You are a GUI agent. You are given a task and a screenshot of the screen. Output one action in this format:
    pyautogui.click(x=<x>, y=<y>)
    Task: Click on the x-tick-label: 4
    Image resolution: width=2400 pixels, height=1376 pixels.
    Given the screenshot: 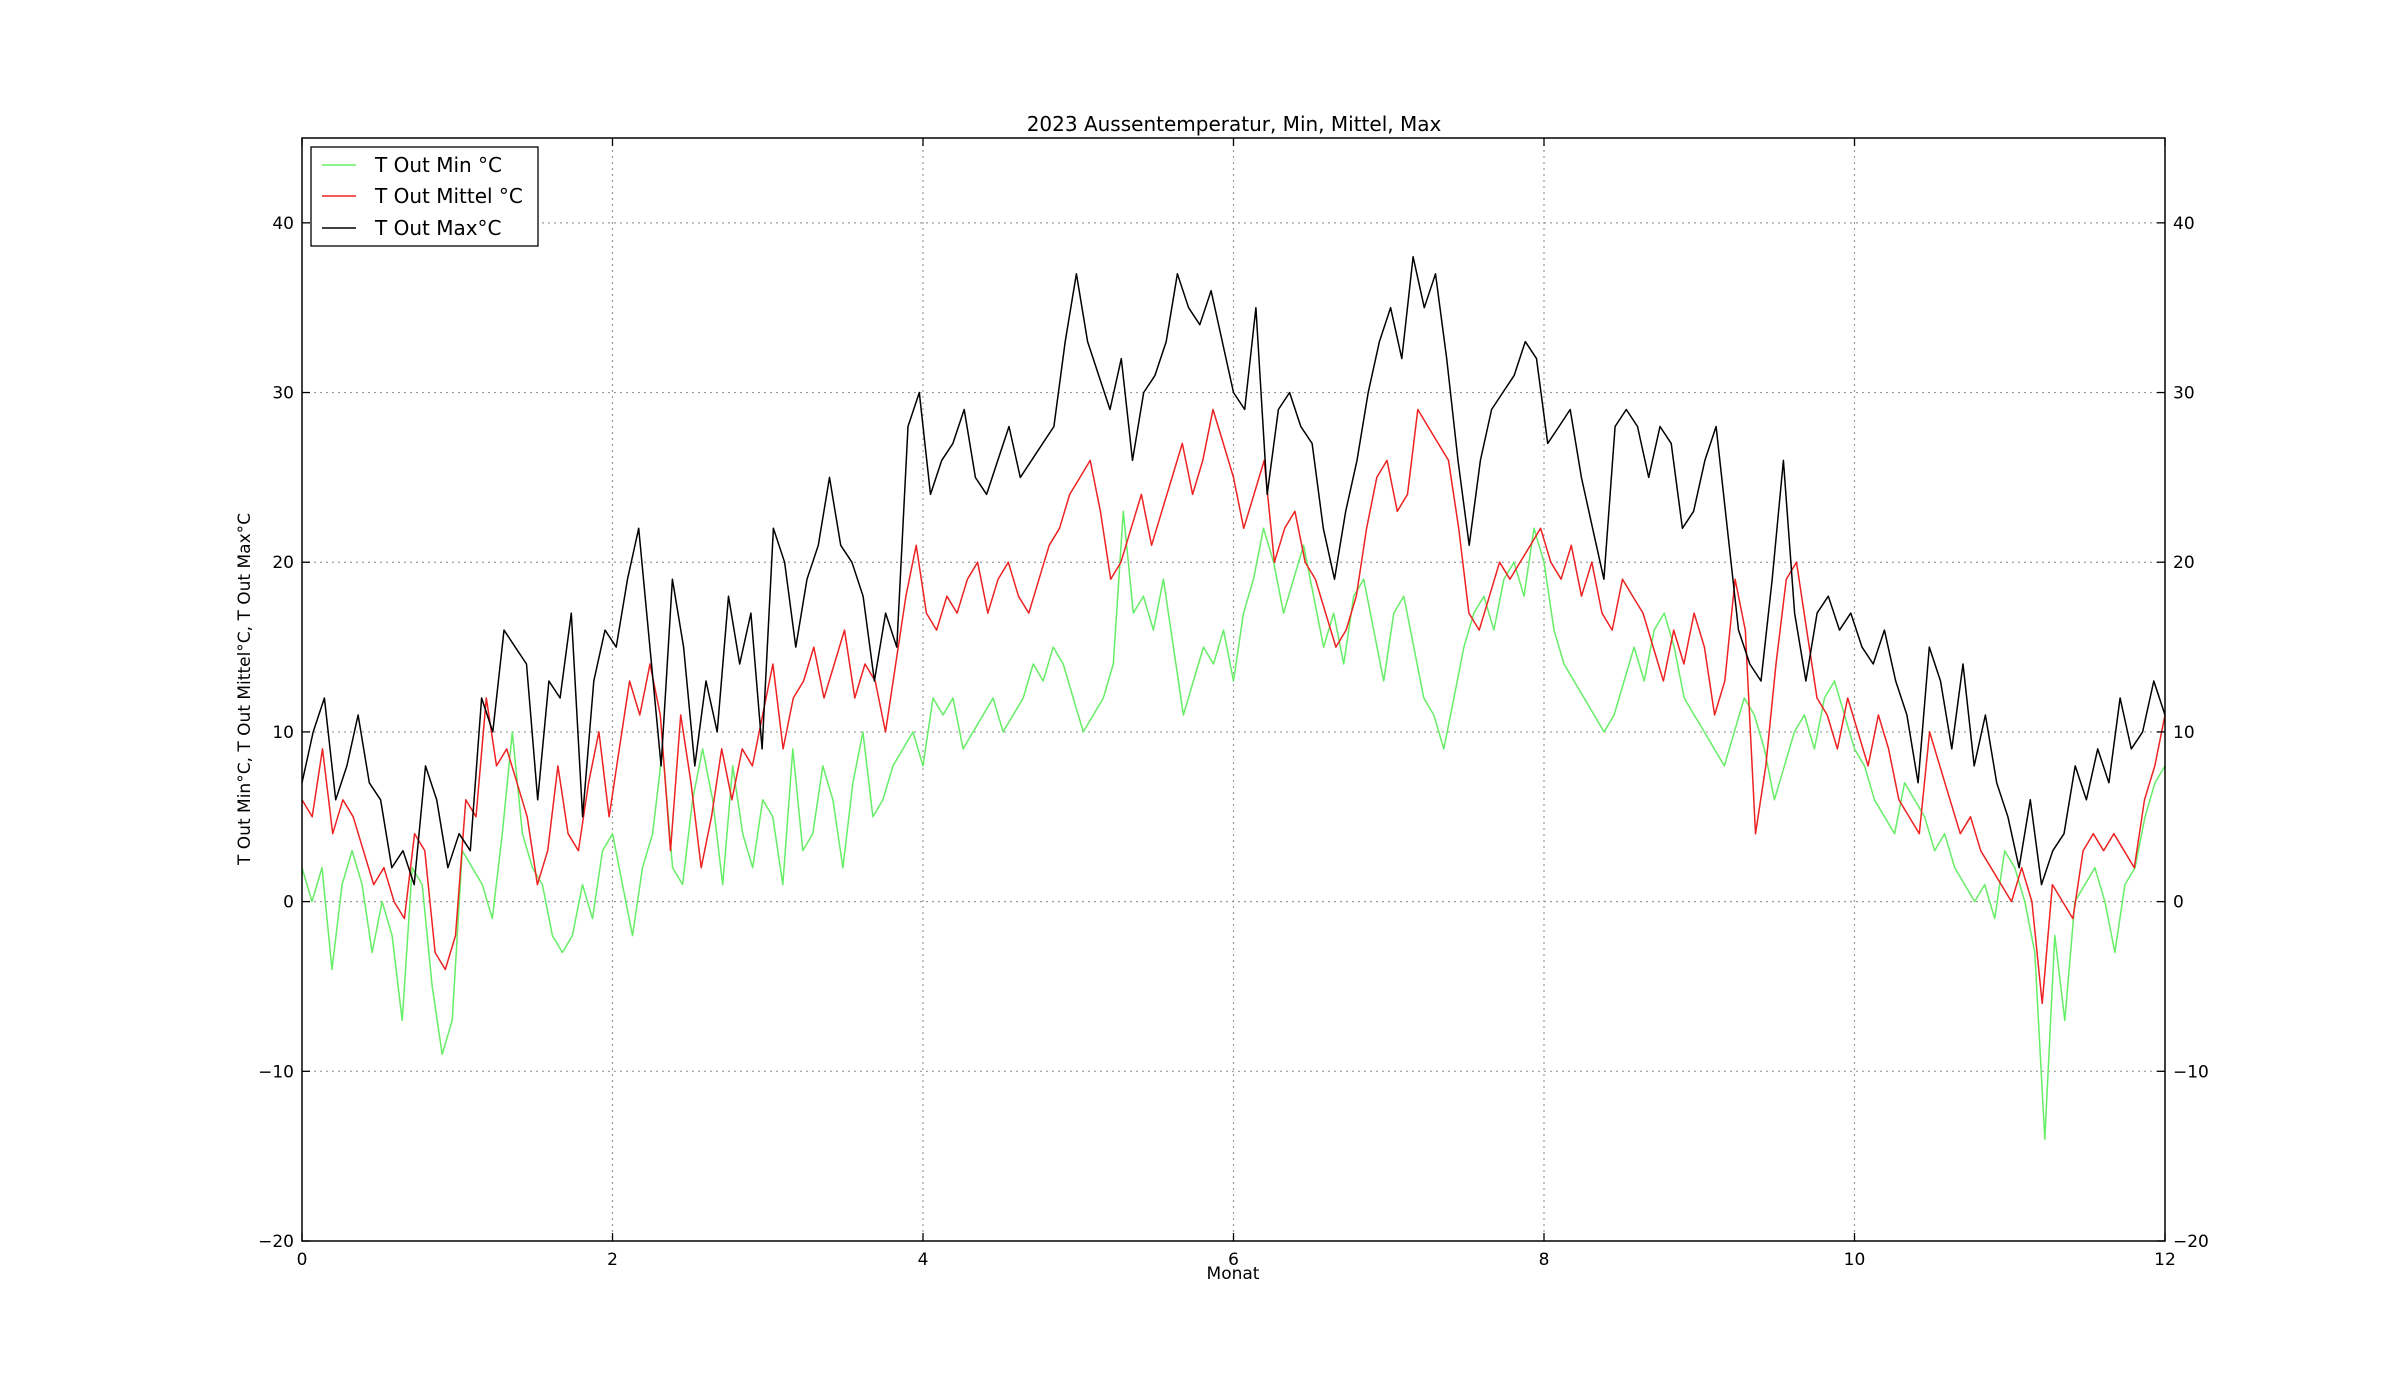 What is the action you would take?
    pyautogui.click(x=923, y=1260)
    